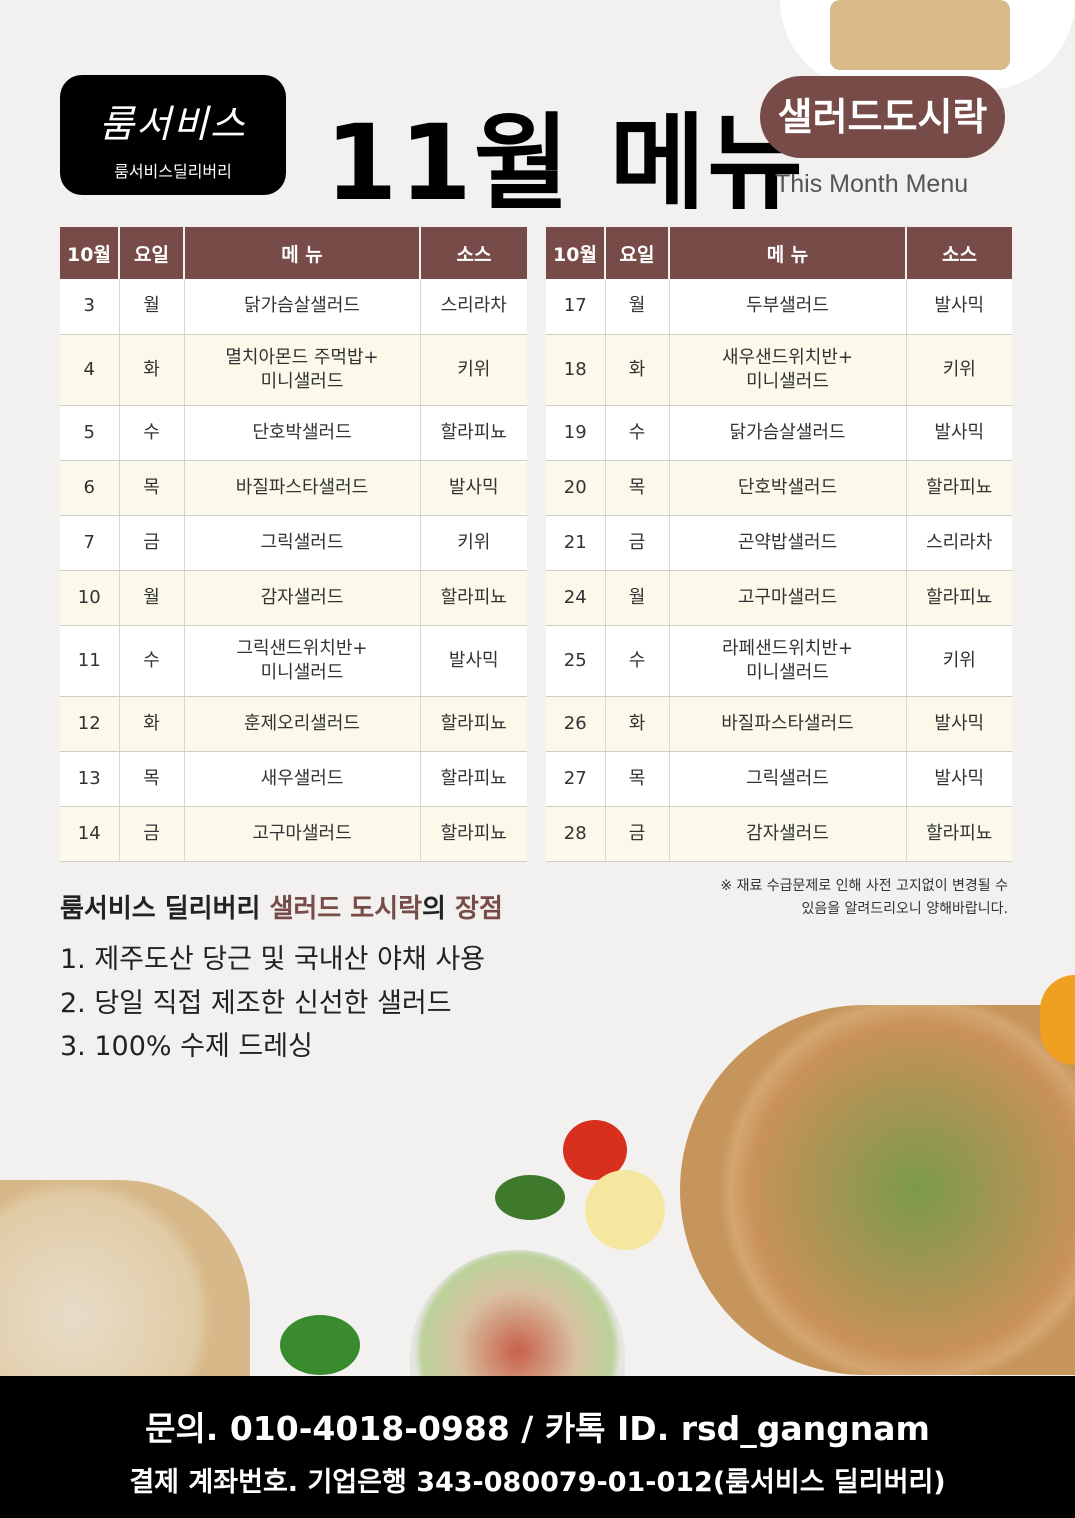  I want to click on logo-script: 룸서비스, so click(173, 124).